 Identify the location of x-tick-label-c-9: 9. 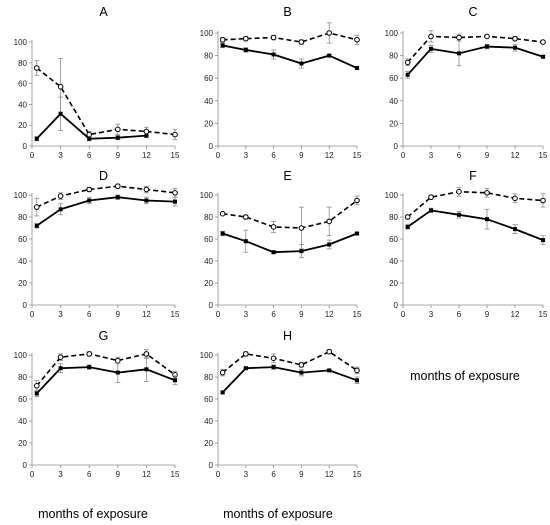
(487, 155).